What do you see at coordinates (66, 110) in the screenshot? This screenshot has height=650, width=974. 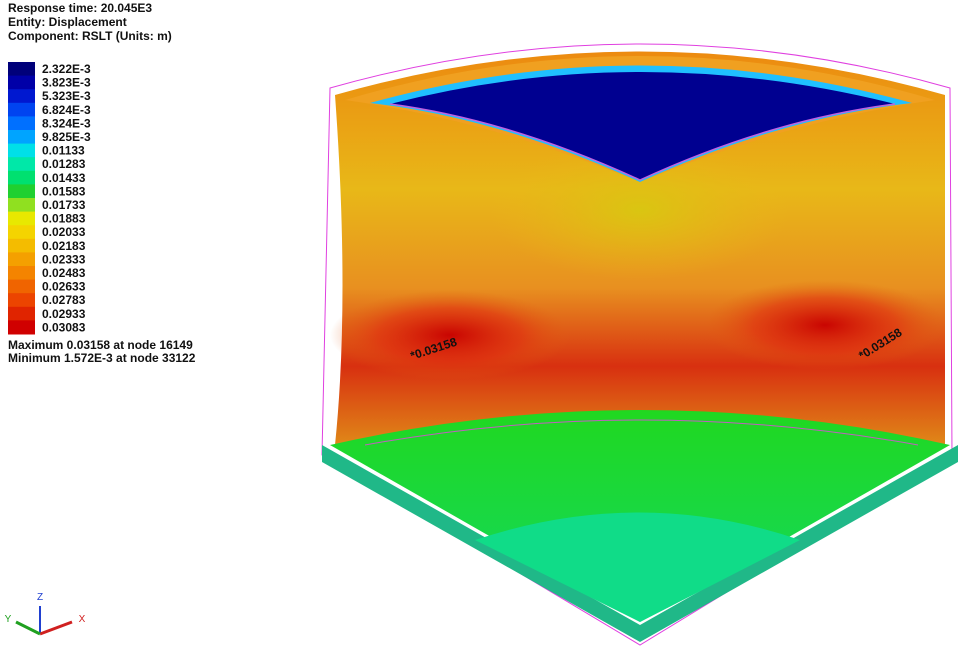 I see `legend-label: 6.824E-3` at bounding box center [66, 110].